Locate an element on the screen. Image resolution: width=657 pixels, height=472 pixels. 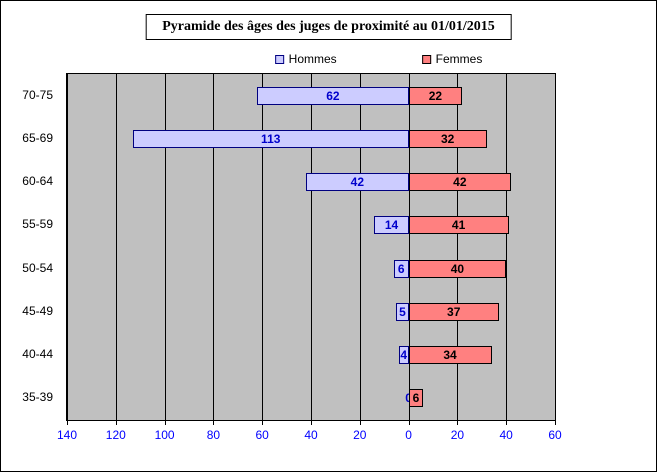
bar-value-label: 5 is located at coordinates (402, 311).